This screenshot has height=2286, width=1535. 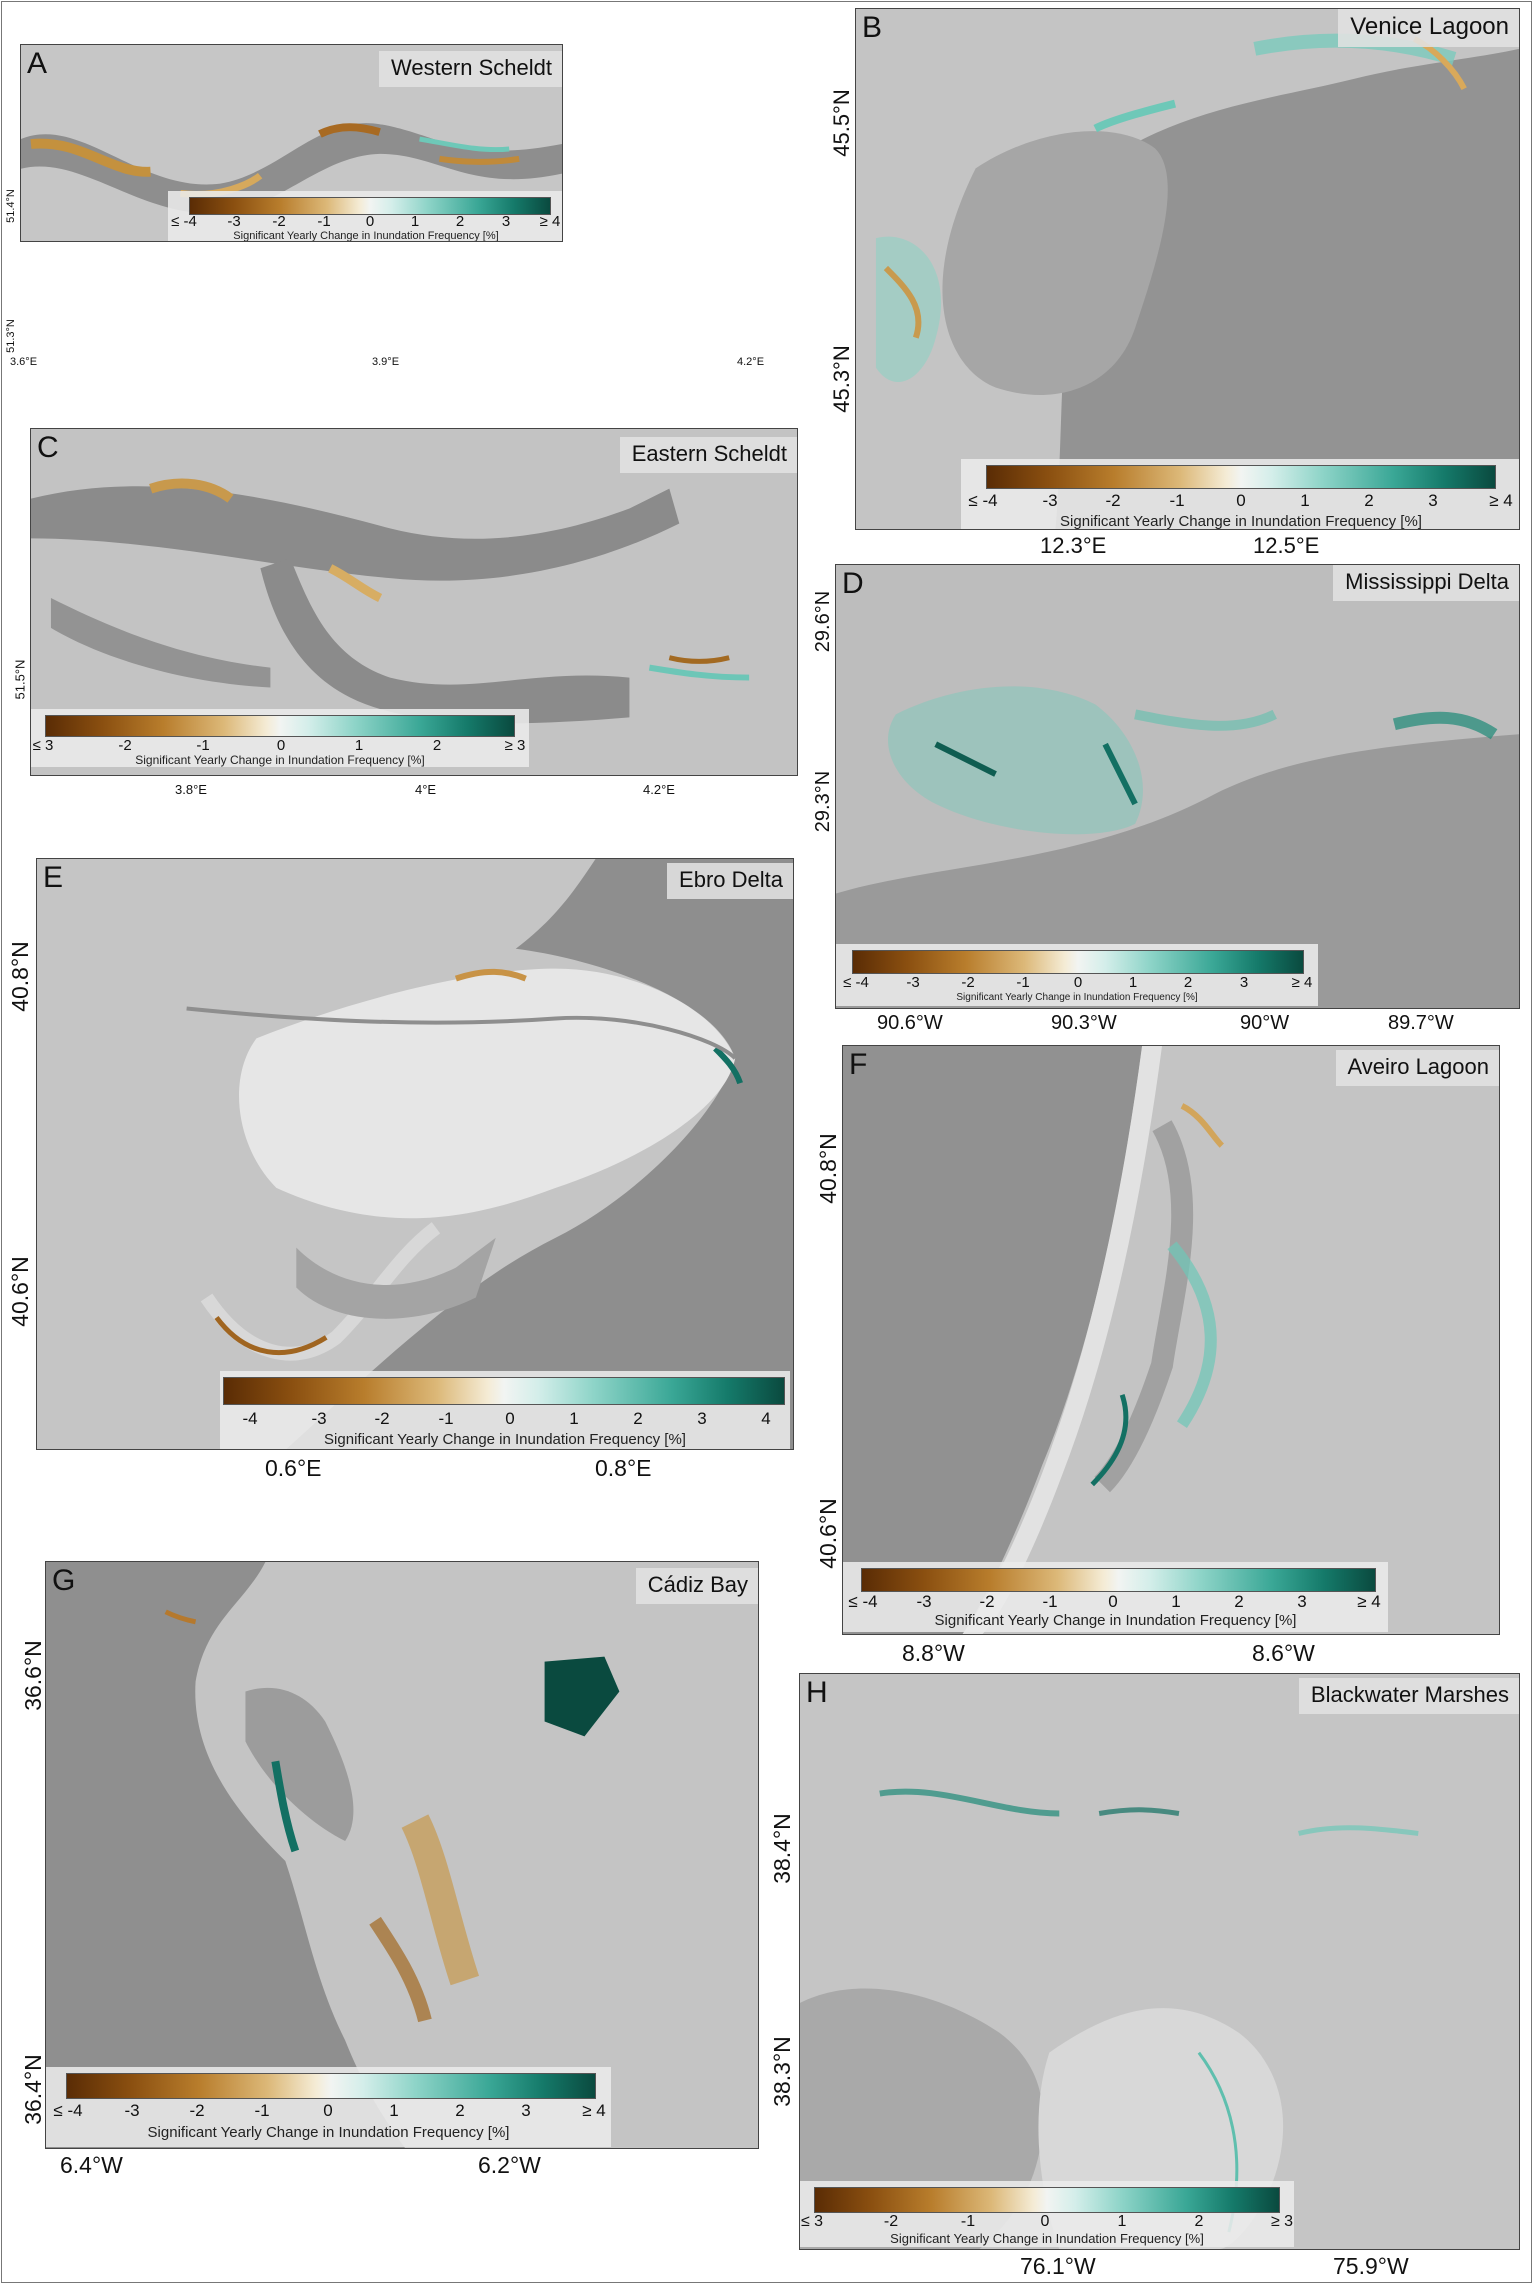 What do you see at coordinates (91, 2165) in the screenshot?
I see `x-tick-label: 6.4°W` at bounding box center [91, 2165].